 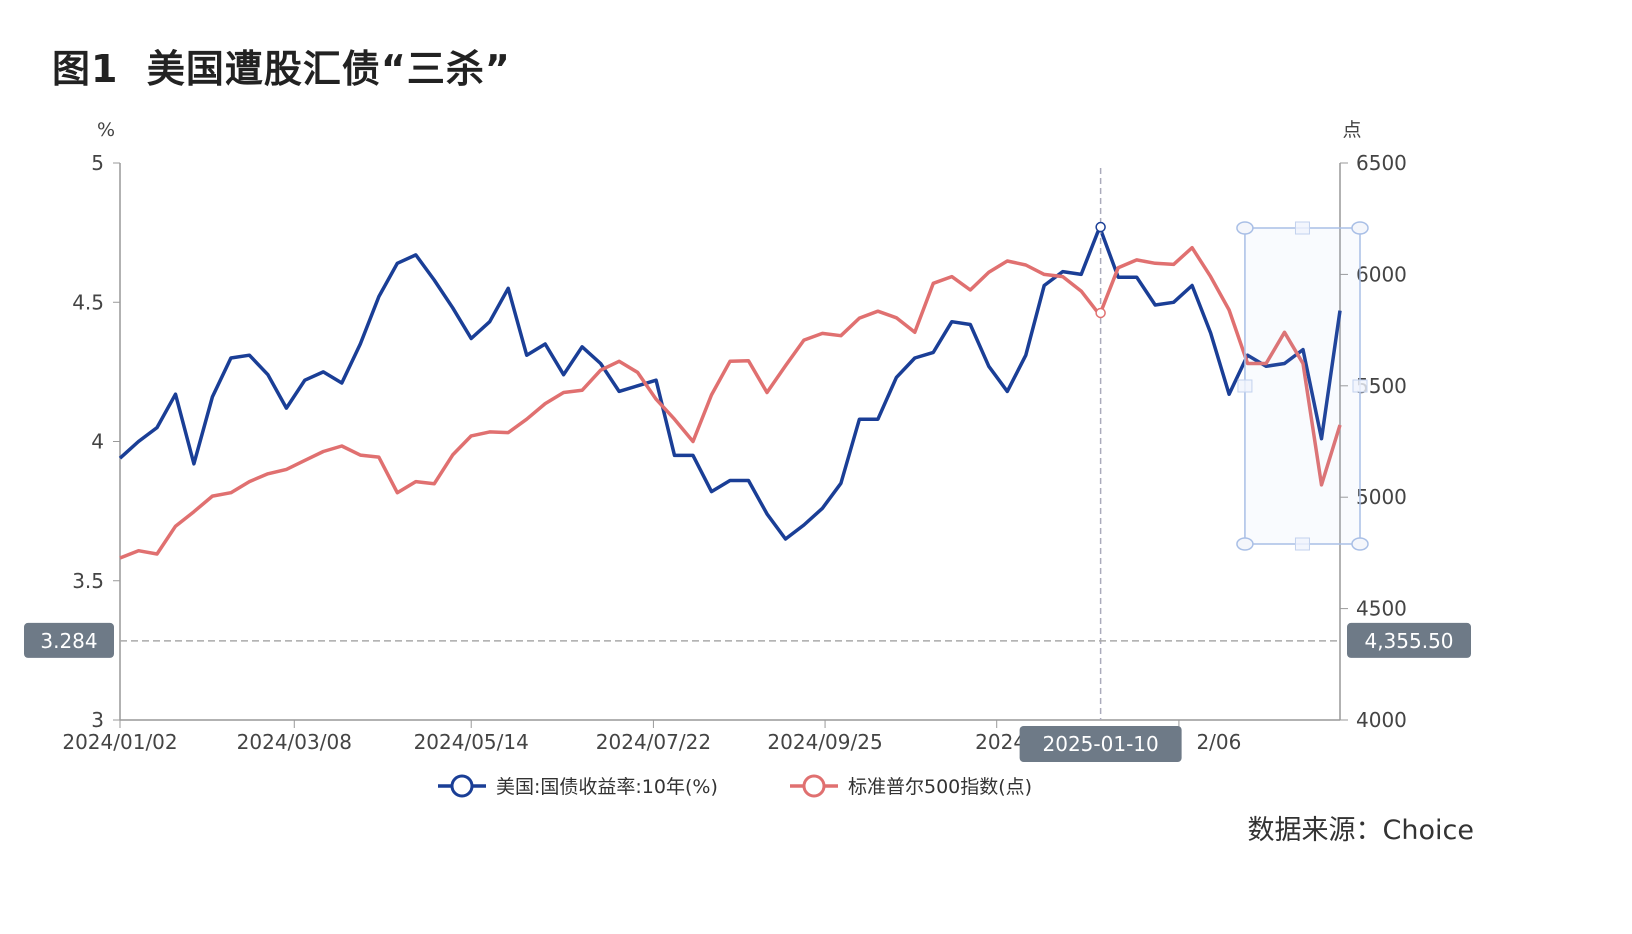 I want to click on hover-point-yield, so click(x=1100, y=227).